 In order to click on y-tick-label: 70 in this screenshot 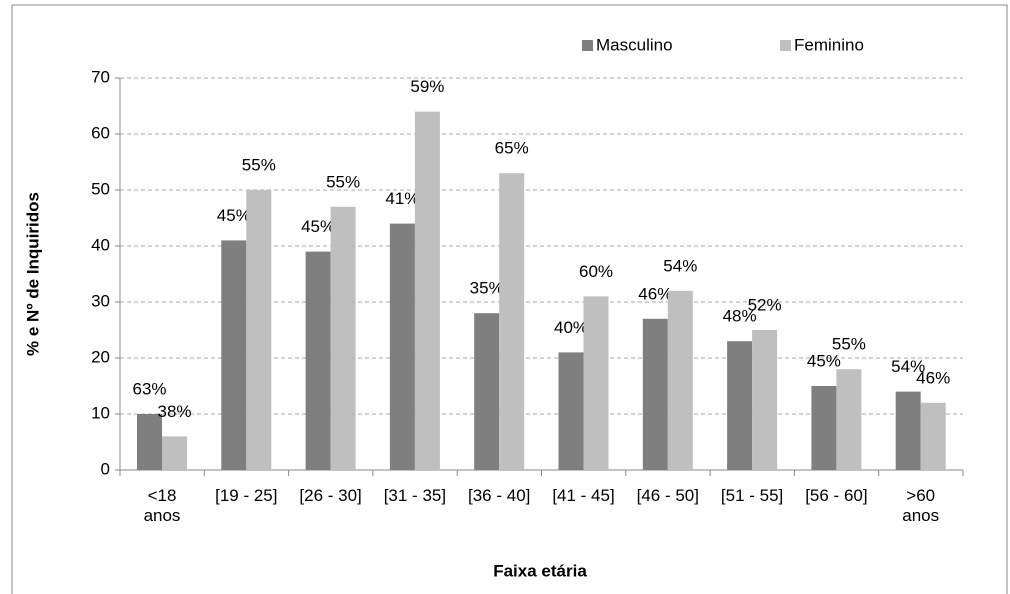, I will do `click(100, 76)`.